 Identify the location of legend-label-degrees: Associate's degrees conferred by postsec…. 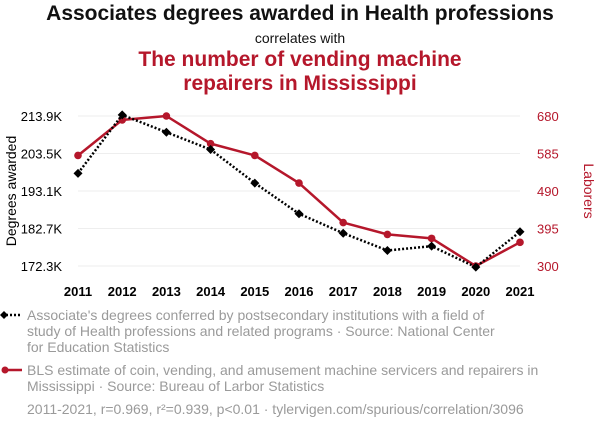
(312, 331).